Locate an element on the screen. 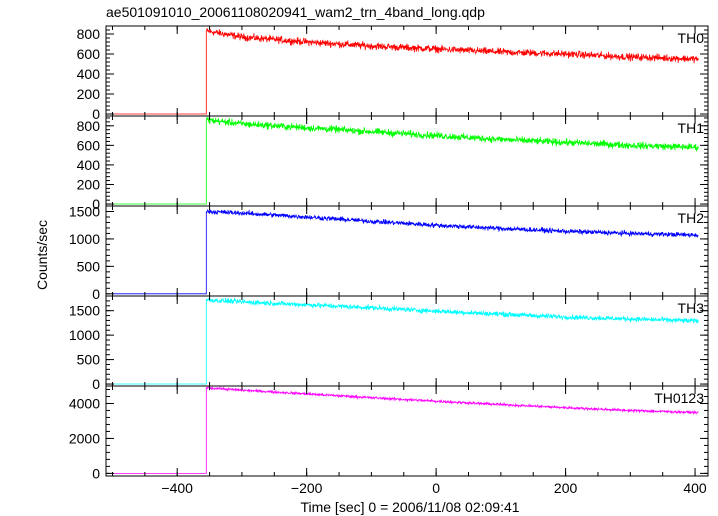 This screenshot has width=718, height=516. y-tick-label: 2000 is located at coordinates (84, 438).